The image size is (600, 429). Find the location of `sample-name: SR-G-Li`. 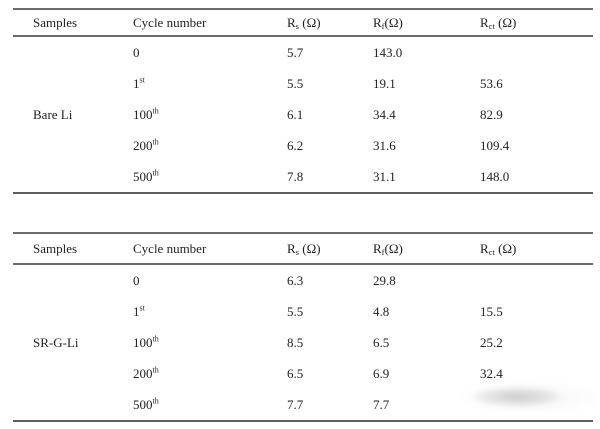

sample-name: SR-G-Li is located at coordinates (56, 342).